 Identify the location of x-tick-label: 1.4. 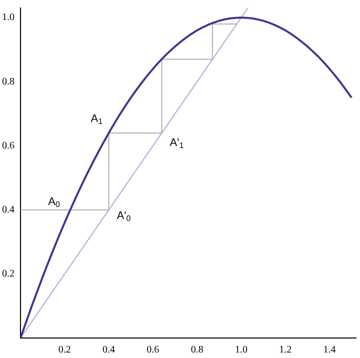
(329, 350).